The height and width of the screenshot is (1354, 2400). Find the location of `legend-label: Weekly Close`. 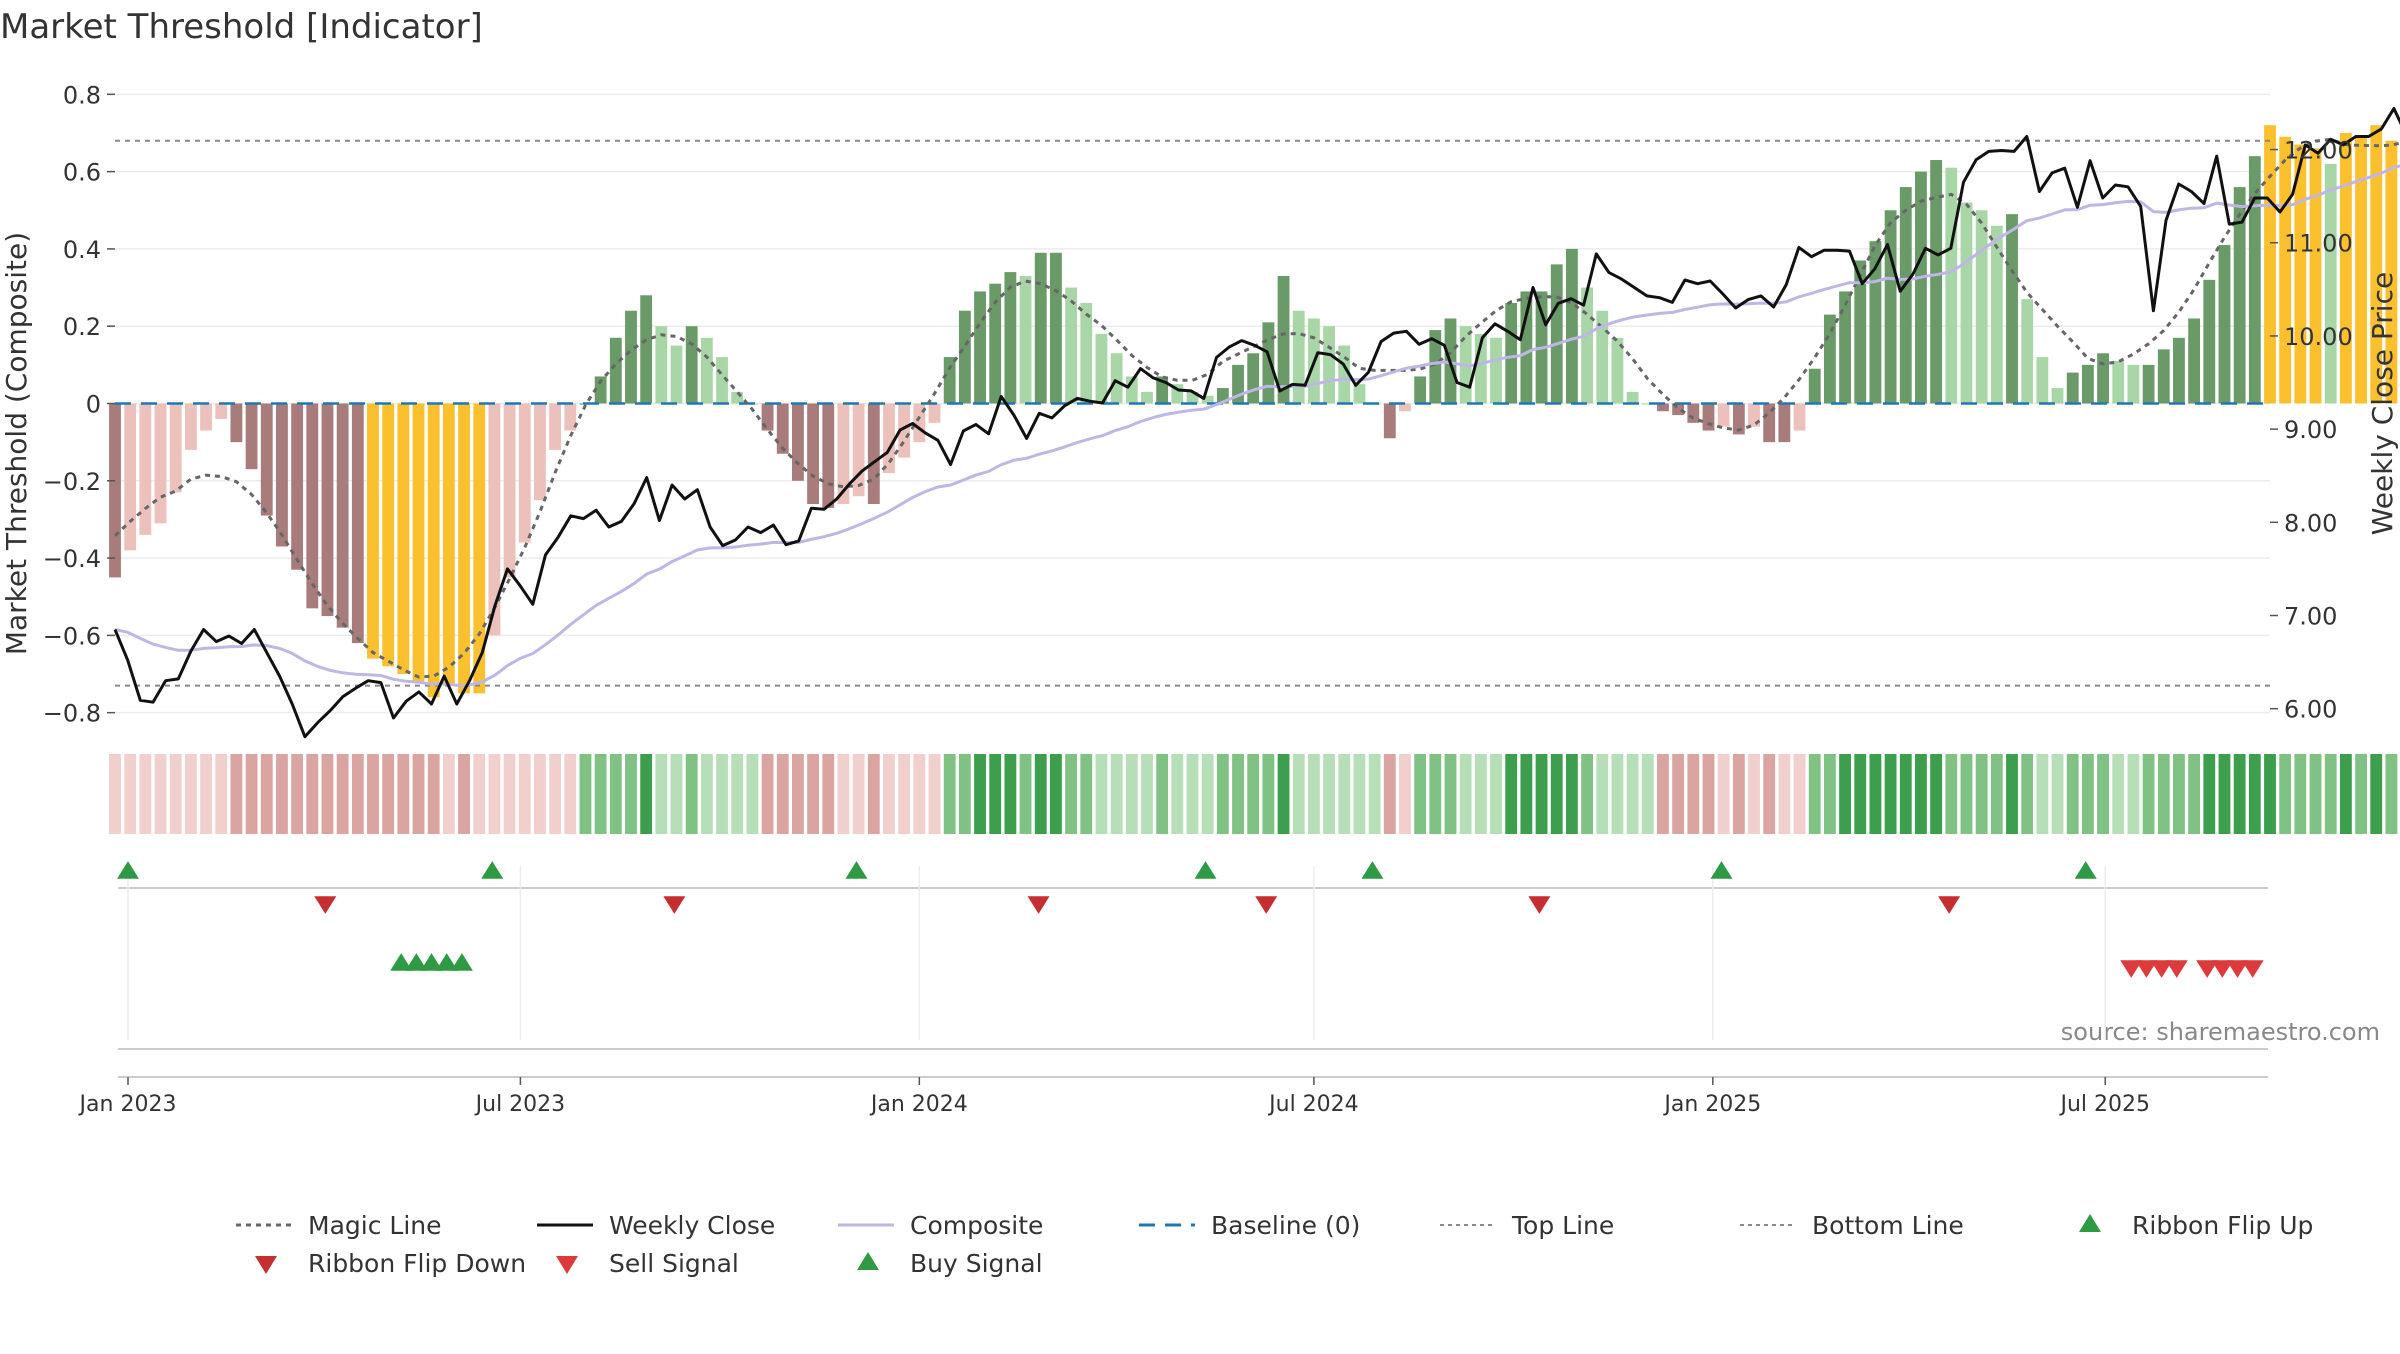

legend-label: Weekly Close is located at coordinates (692, 1225).